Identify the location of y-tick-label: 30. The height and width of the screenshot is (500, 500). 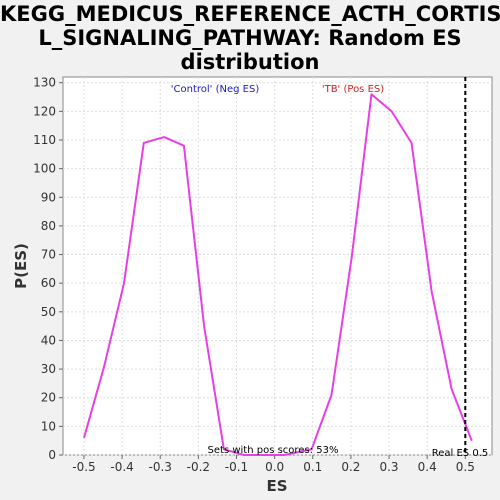
(48, 369).